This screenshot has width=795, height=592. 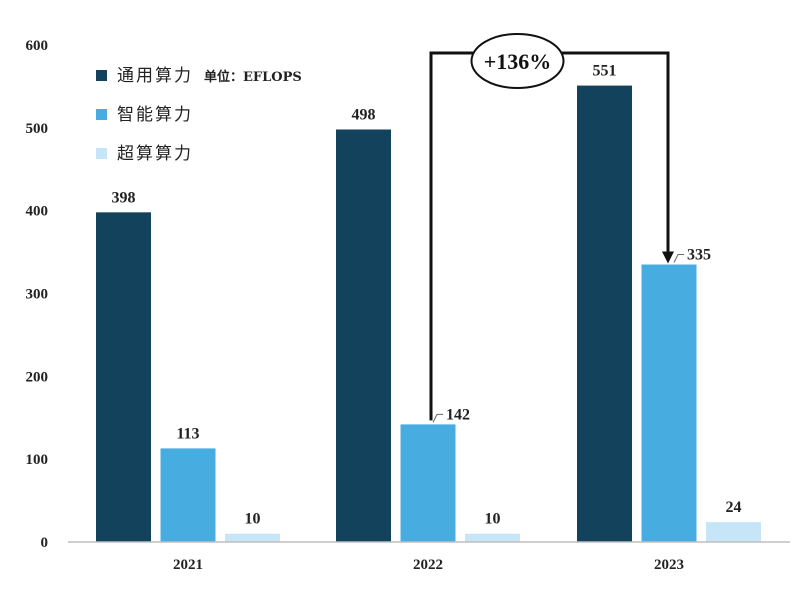 I want to click on data-label: 142, so click(x=458, y=414).